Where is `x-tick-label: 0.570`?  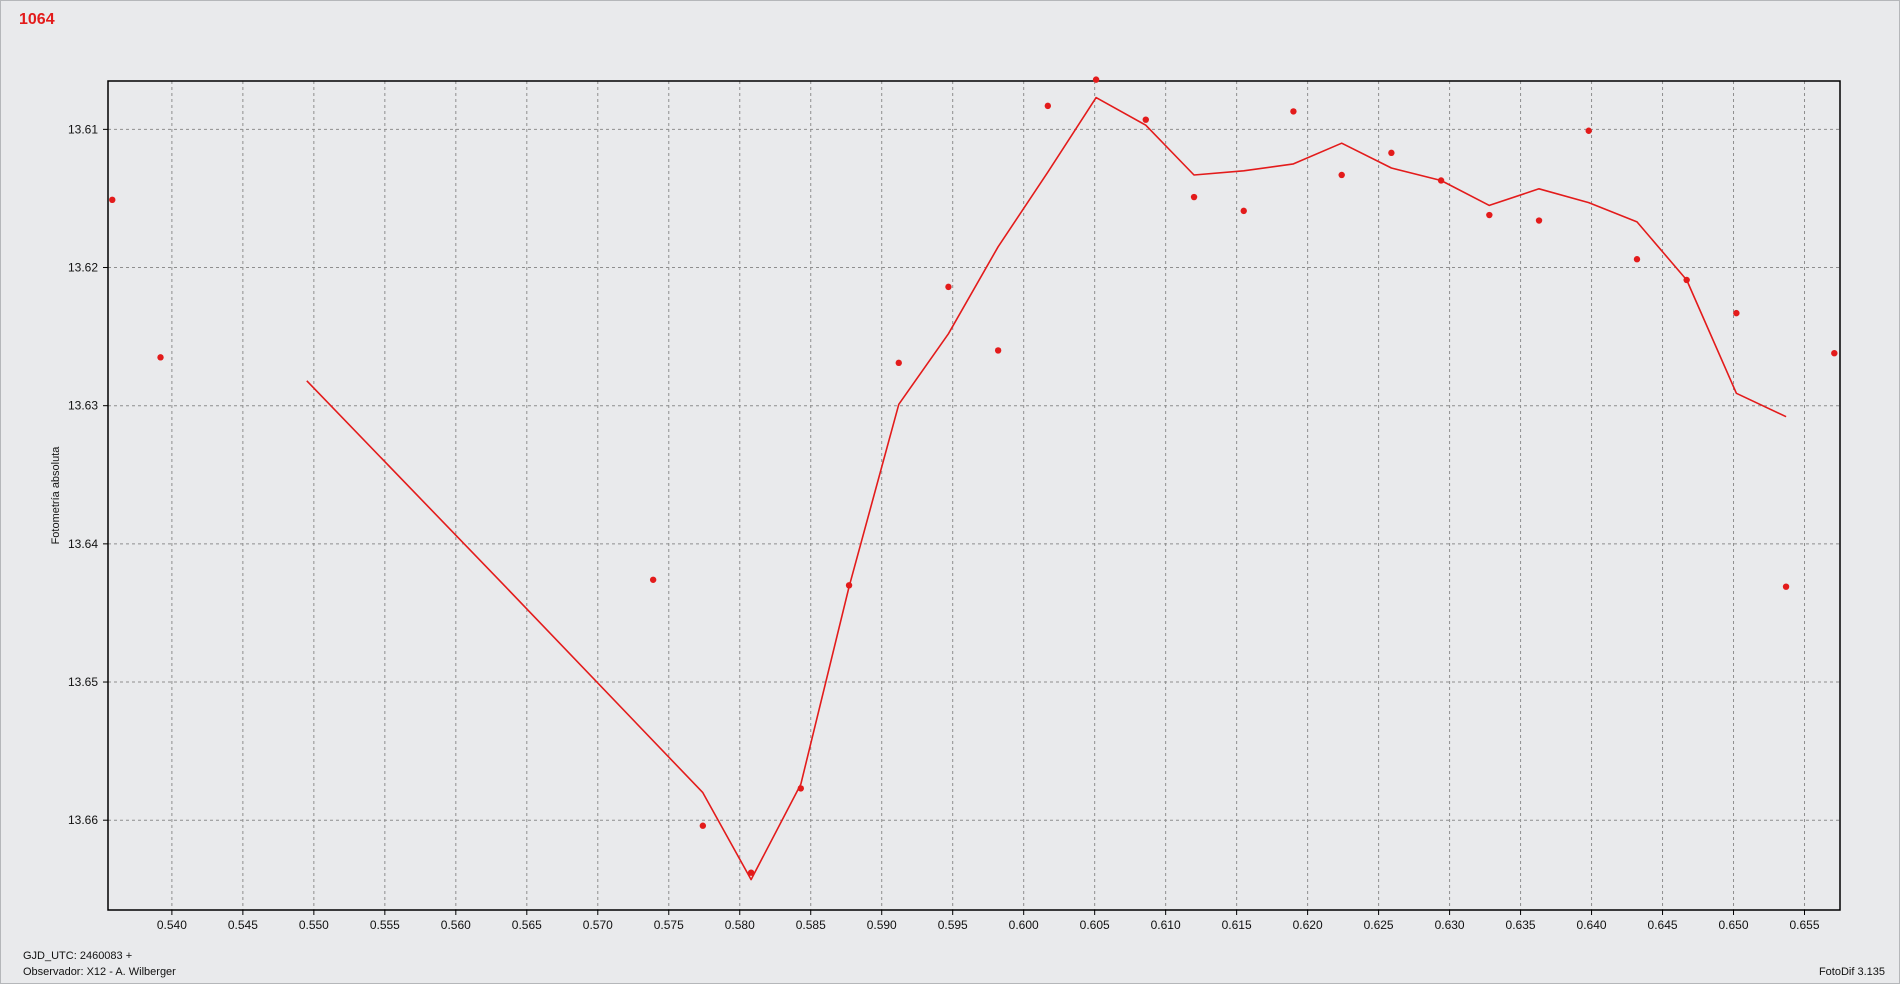 x-tick-label: 0.570 is located at coordinates (598, 925).